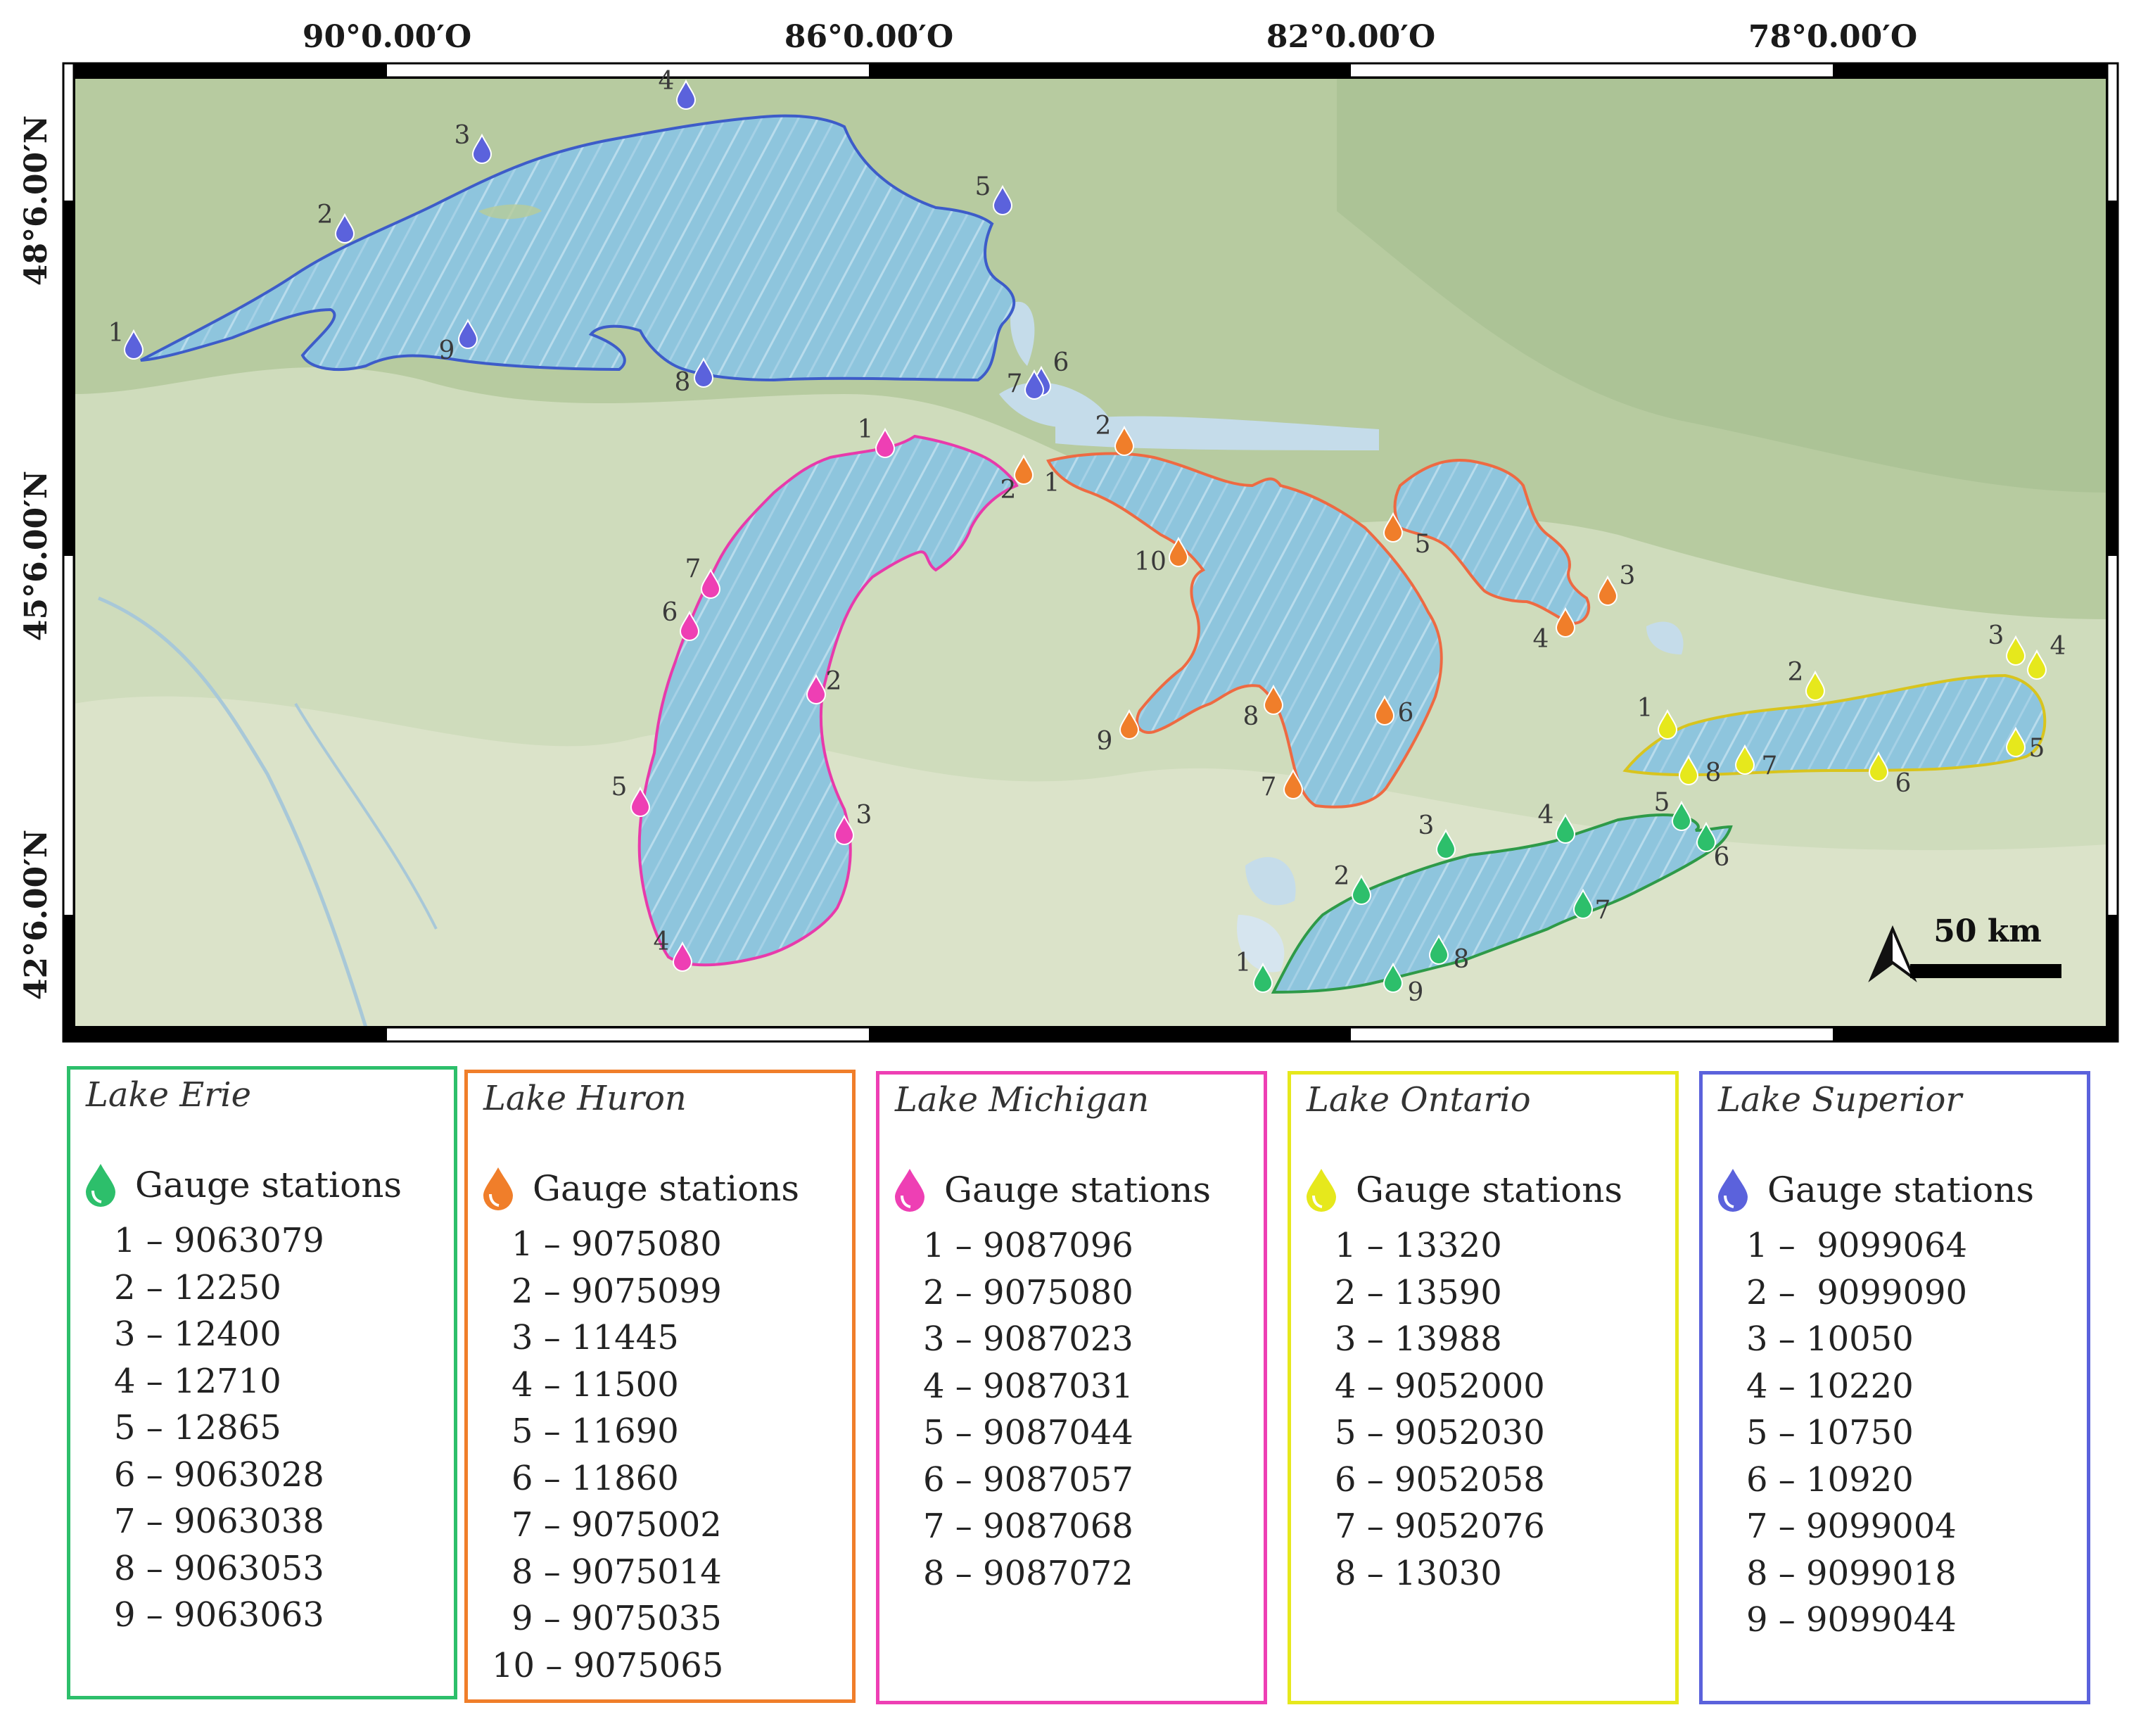 Image resolution: width=2148 pixels, height=1736 pixels. Describe the element at coordinates (219, 1475) in the screenshot. I see `list-item: 6 – 9063028` at that location.